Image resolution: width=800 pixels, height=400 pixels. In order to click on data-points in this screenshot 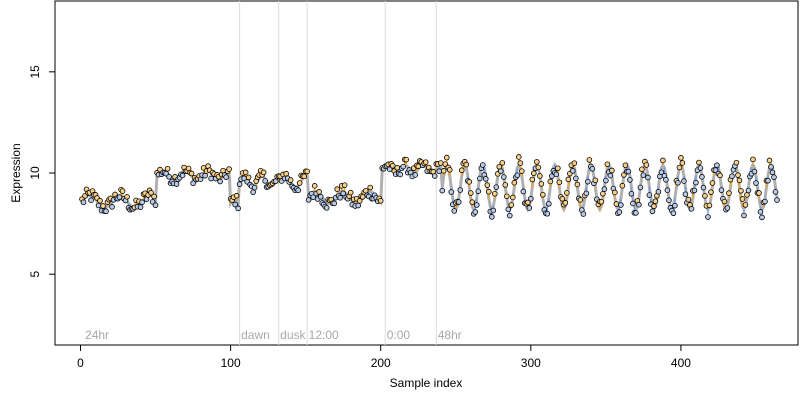, I will do `click(429, 187)`.